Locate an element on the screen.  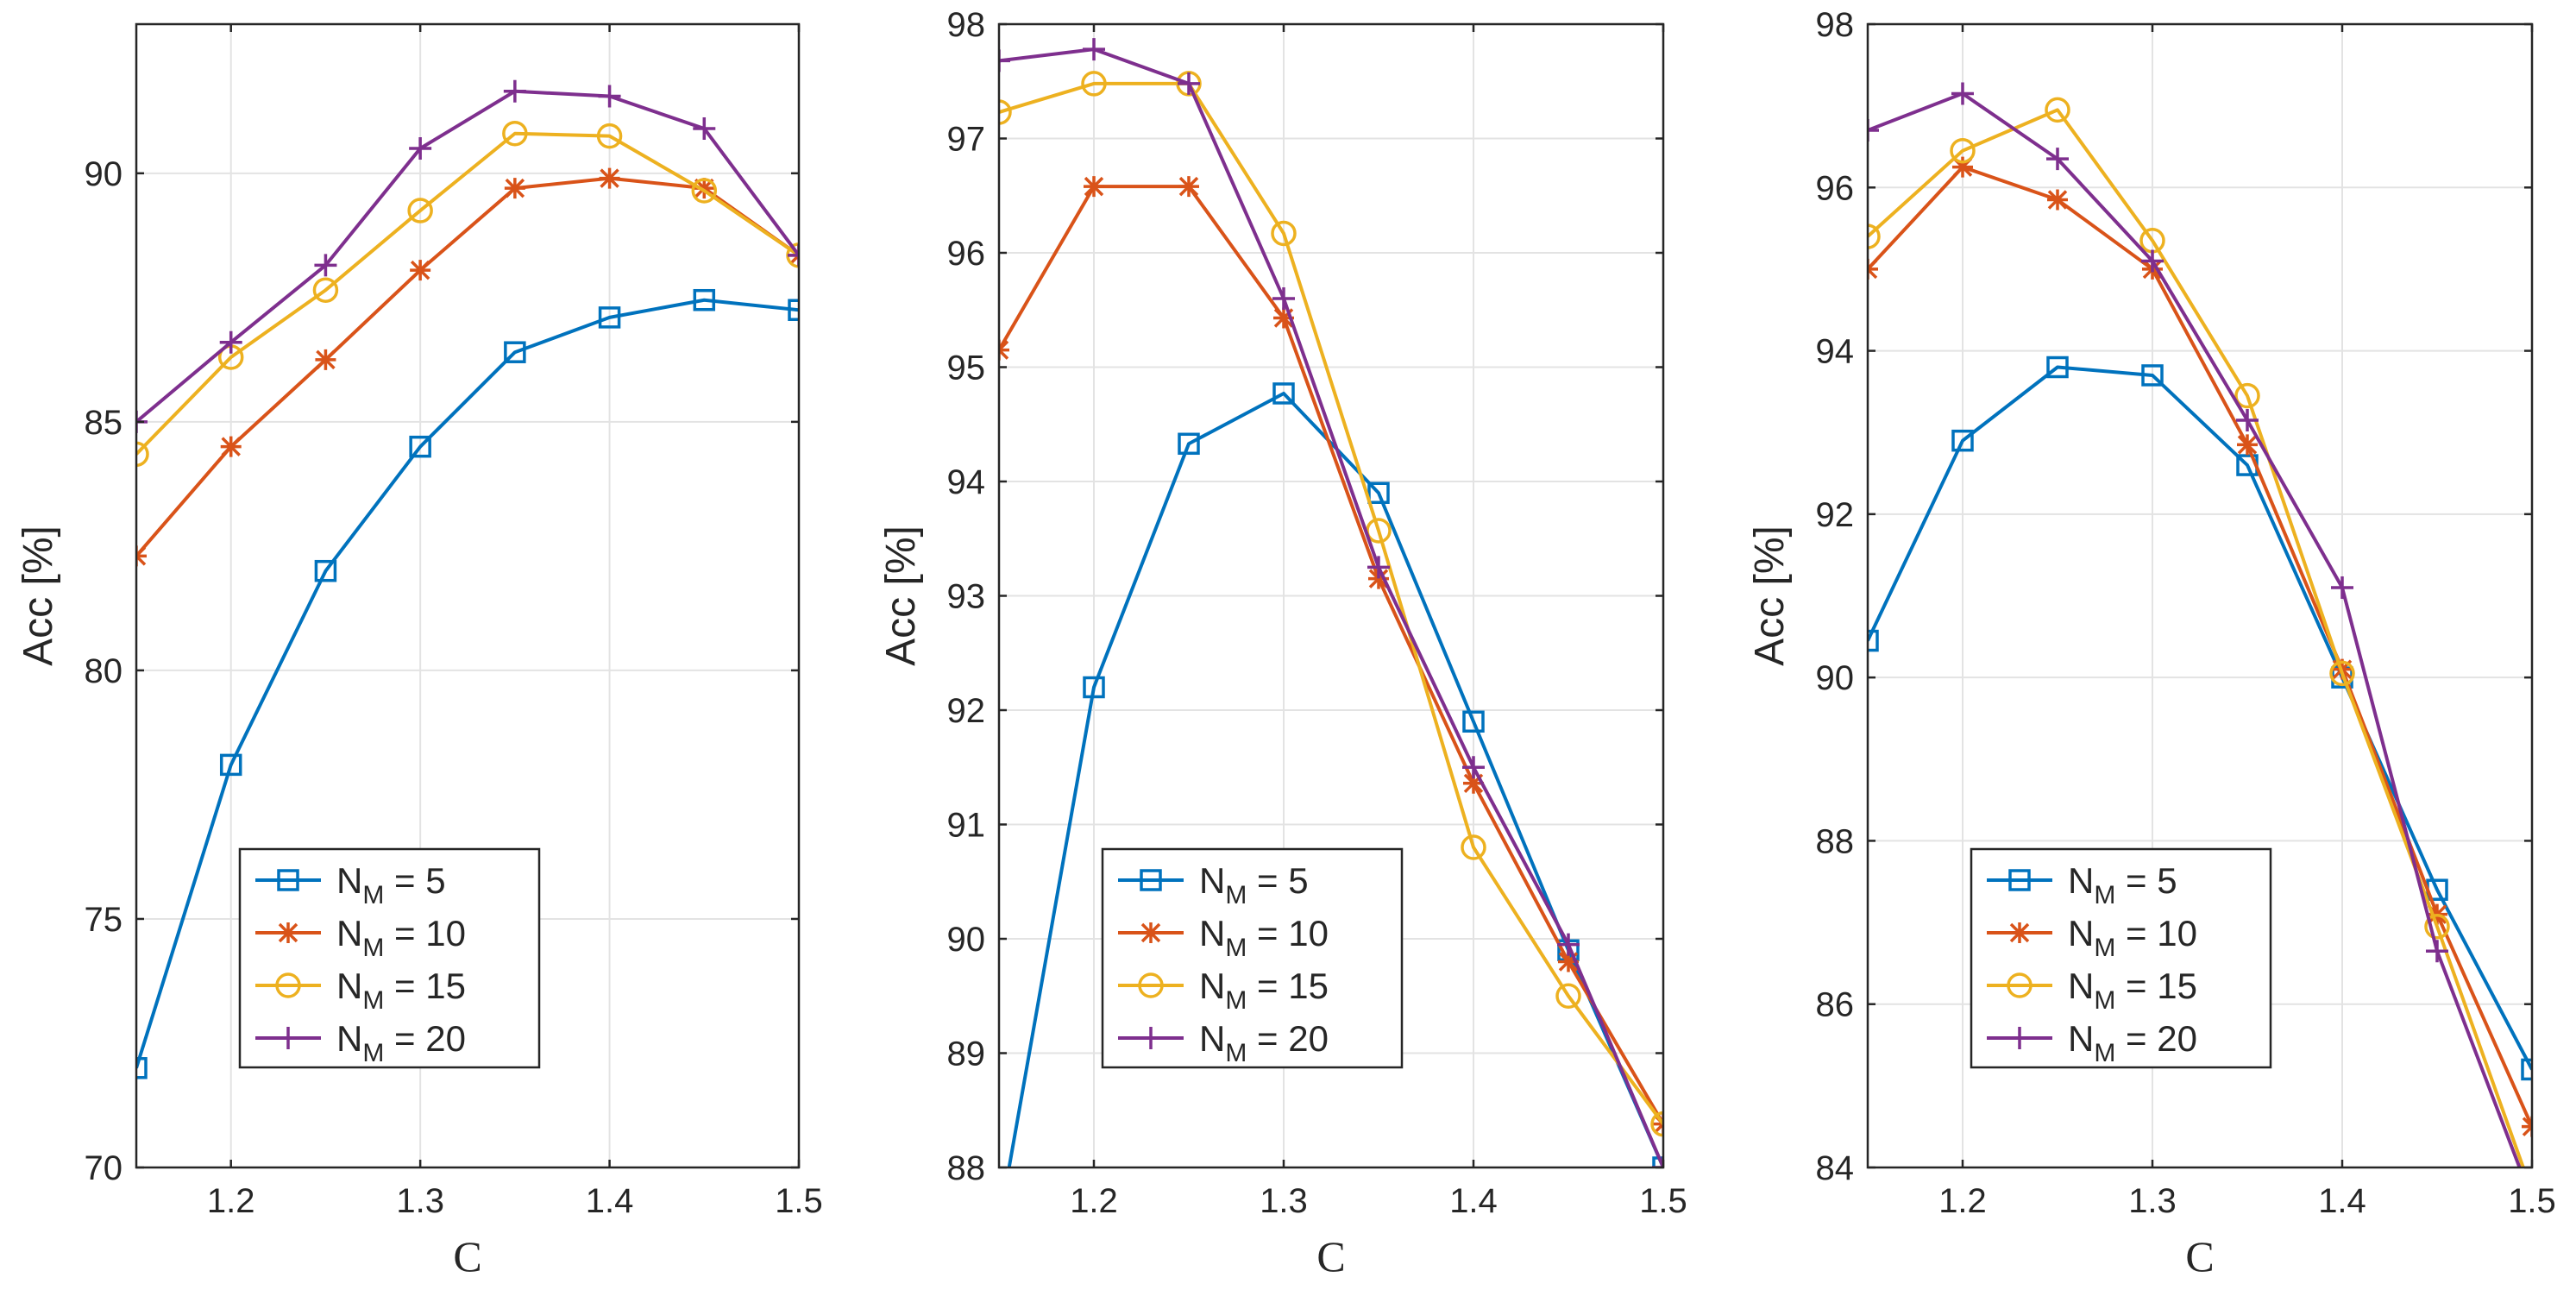
legend-item: NM = 20 is located at coordinates (1223, 1042).